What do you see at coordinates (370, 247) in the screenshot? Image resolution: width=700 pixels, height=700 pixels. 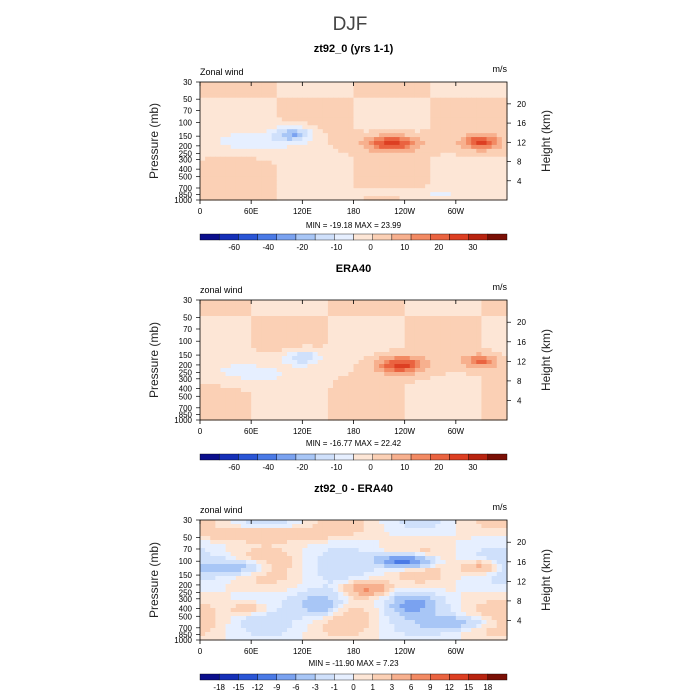 I see `colorbar-label: 0` at bounding box center [370, 247].